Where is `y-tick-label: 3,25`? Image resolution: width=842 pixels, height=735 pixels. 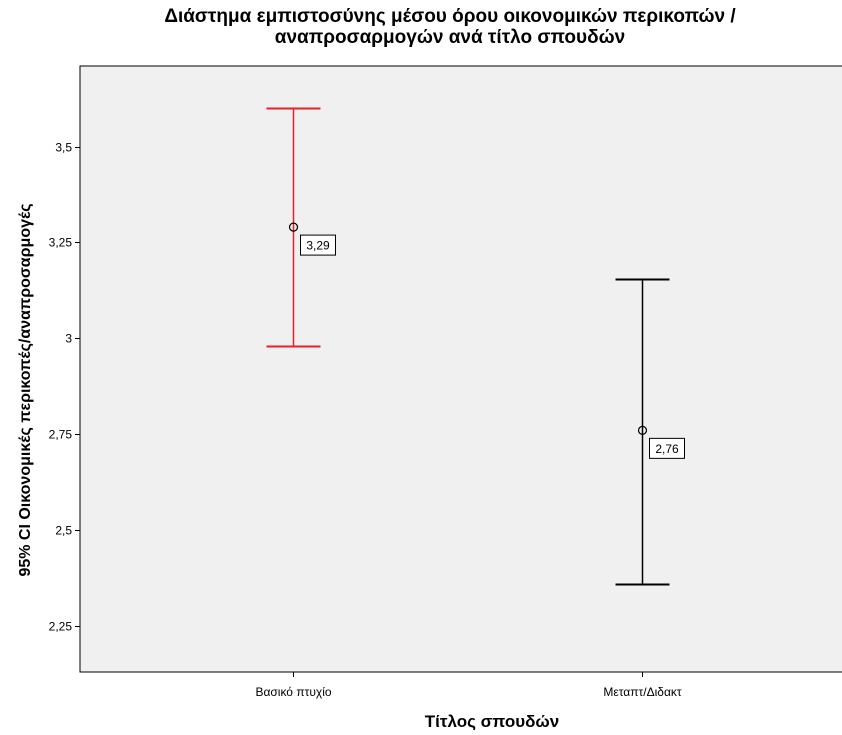 y-tick-label: 3,25 is located at coordinates (61, 243).